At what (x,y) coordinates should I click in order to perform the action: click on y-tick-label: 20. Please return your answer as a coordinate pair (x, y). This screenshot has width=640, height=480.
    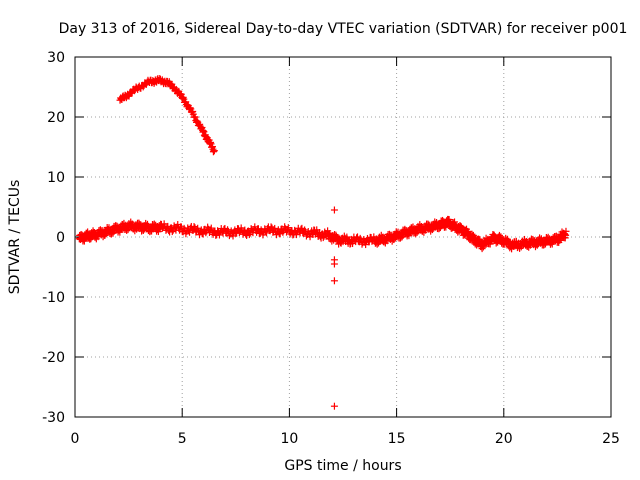
    Looking at the image, I should click on (56, 118).